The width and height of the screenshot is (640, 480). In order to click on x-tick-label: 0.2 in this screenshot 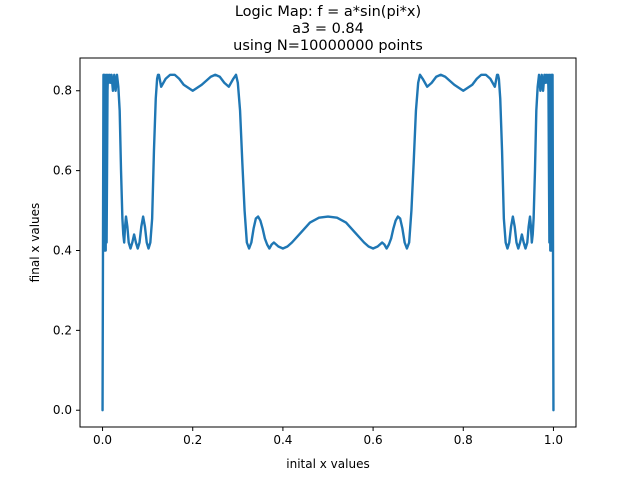, I will do `click(192, 440)`.